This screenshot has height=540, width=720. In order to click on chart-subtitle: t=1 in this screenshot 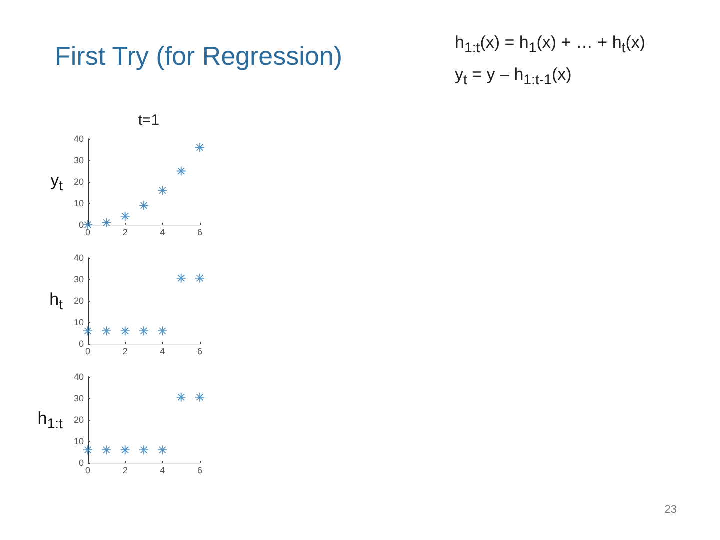, I will do `click(149, 120)`.